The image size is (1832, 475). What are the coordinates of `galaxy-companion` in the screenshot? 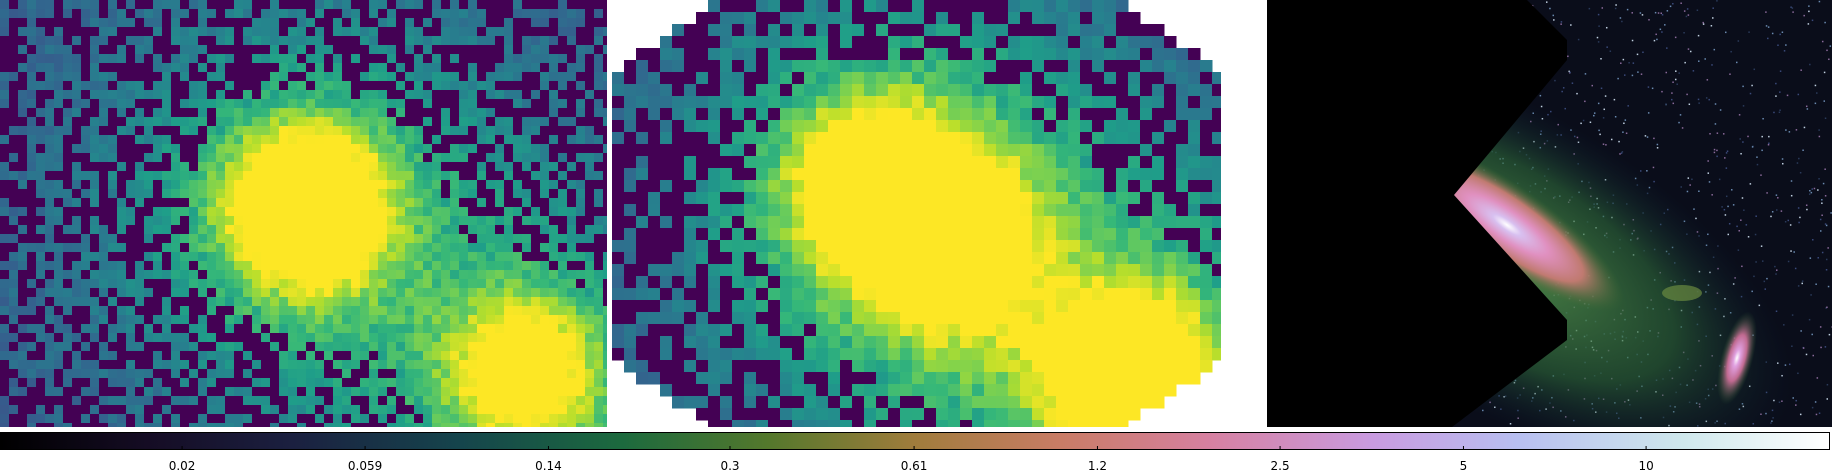 It's located at (1682, 293).